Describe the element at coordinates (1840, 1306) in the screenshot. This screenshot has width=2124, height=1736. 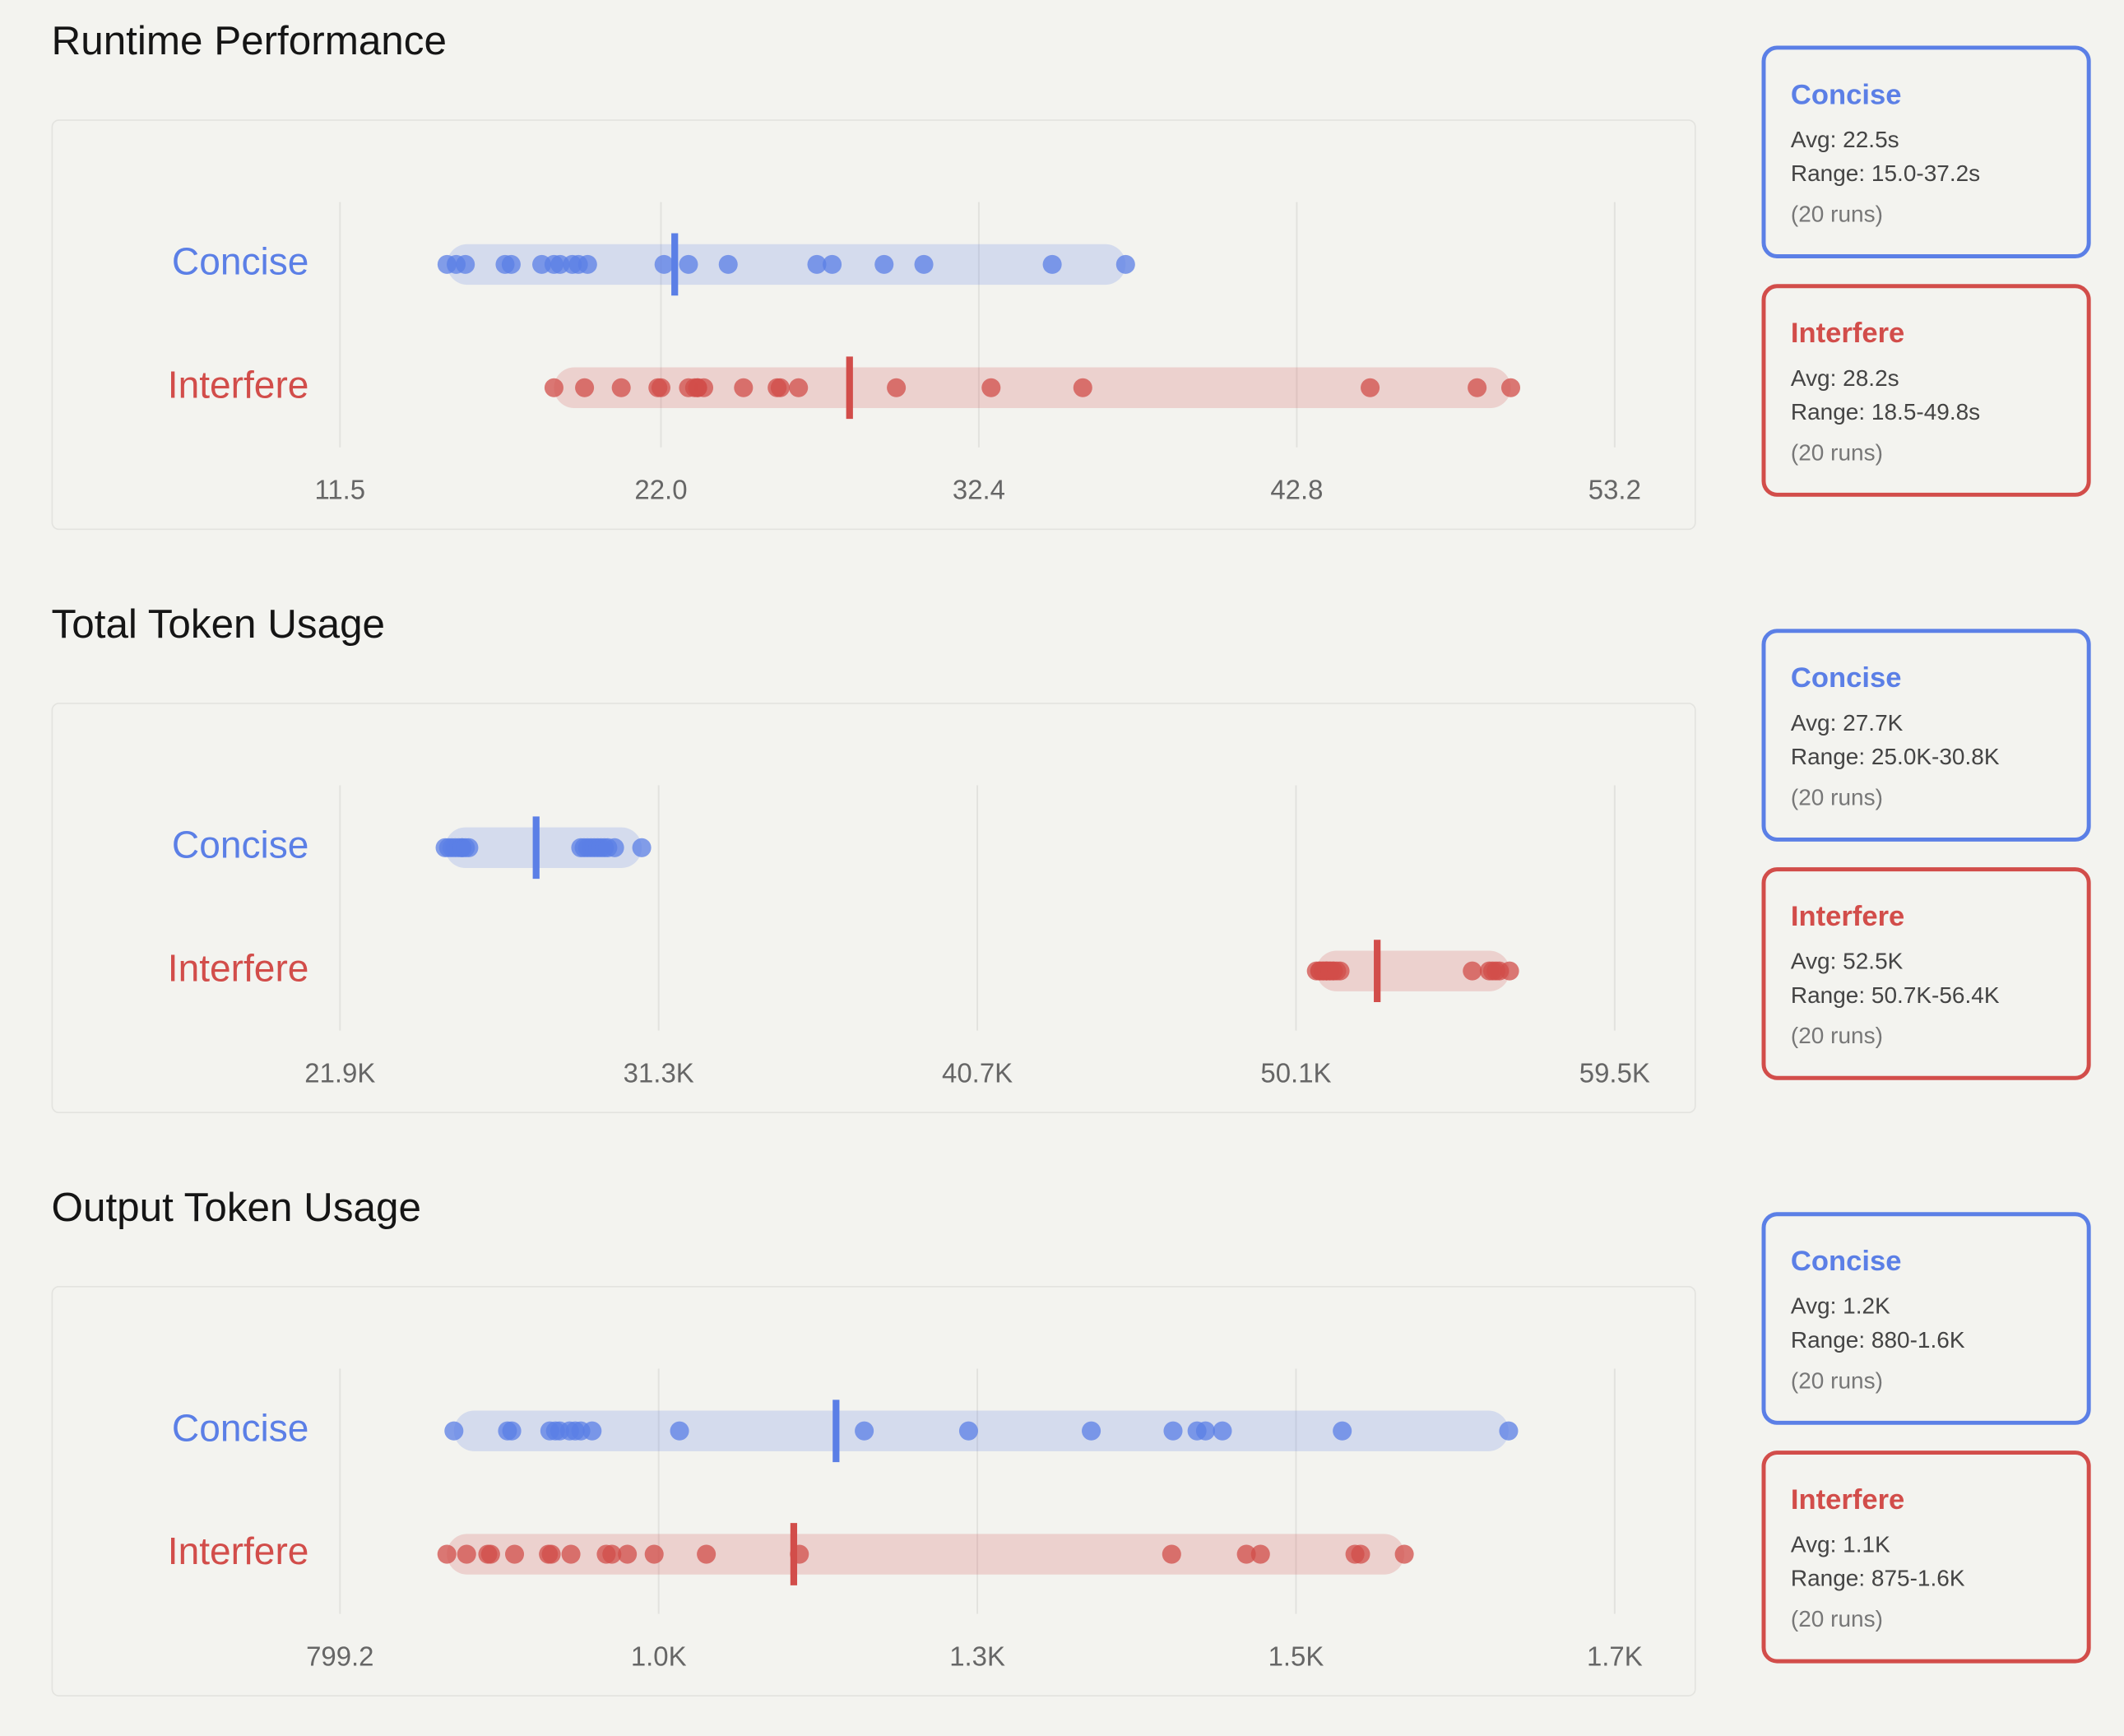
I see `card-avg: Avg: 1.2K` at that location.